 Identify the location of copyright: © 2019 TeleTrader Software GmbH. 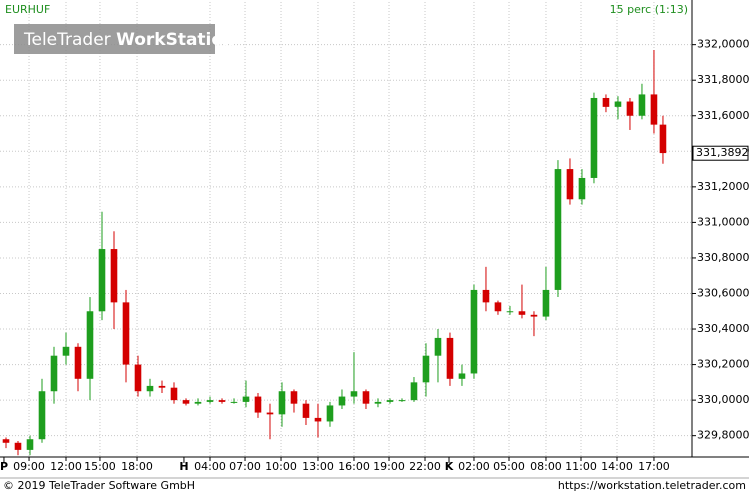
(99, 485).